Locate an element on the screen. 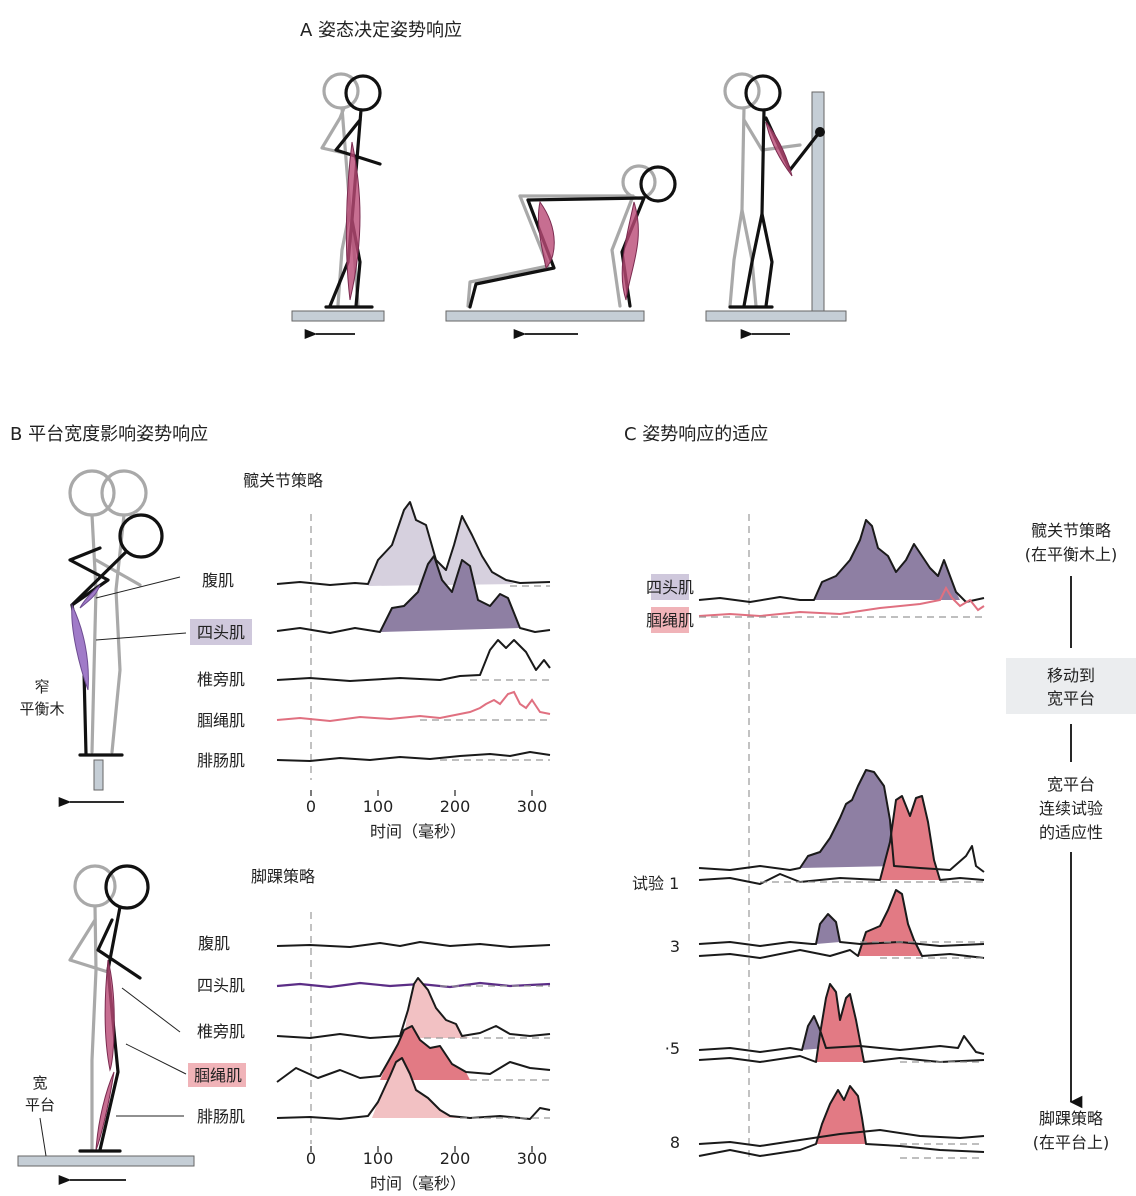 This screenshot has width=1136, height=1196. c-label-hamstring: 腘绳肌 is located at coordinates (670, 620).